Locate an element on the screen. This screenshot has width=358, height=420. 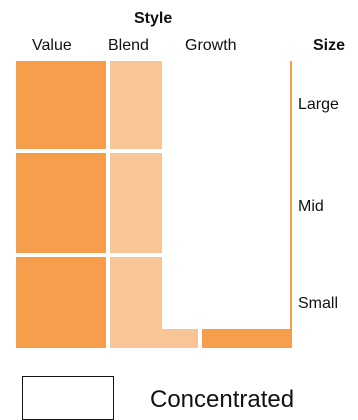
row-label-large: Large is located at coordinates (318, 104).